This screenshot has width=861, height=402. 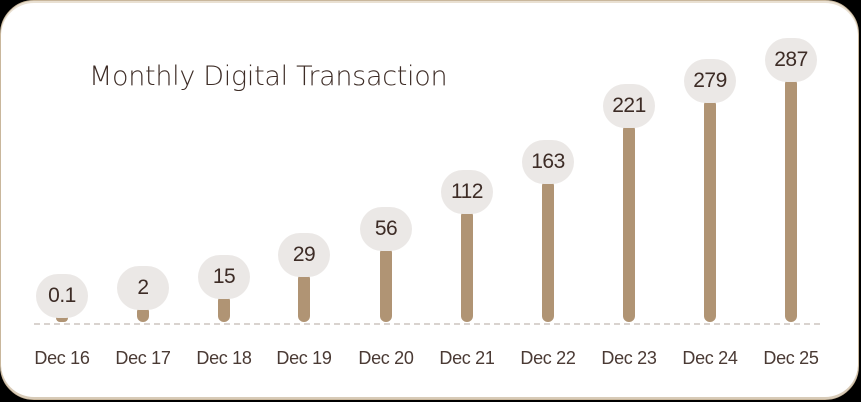 I want to click on bar-column: 163, so click(x=548, y=161).